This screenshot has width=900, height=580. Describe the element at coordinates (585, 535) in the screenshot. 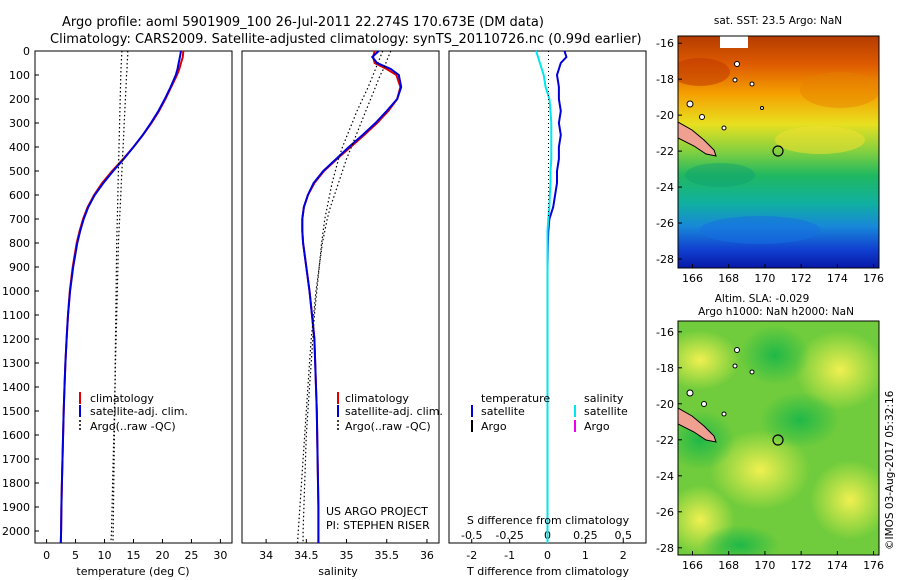

I see `x-tick-label-salinity-diff: 0.25` at that location.